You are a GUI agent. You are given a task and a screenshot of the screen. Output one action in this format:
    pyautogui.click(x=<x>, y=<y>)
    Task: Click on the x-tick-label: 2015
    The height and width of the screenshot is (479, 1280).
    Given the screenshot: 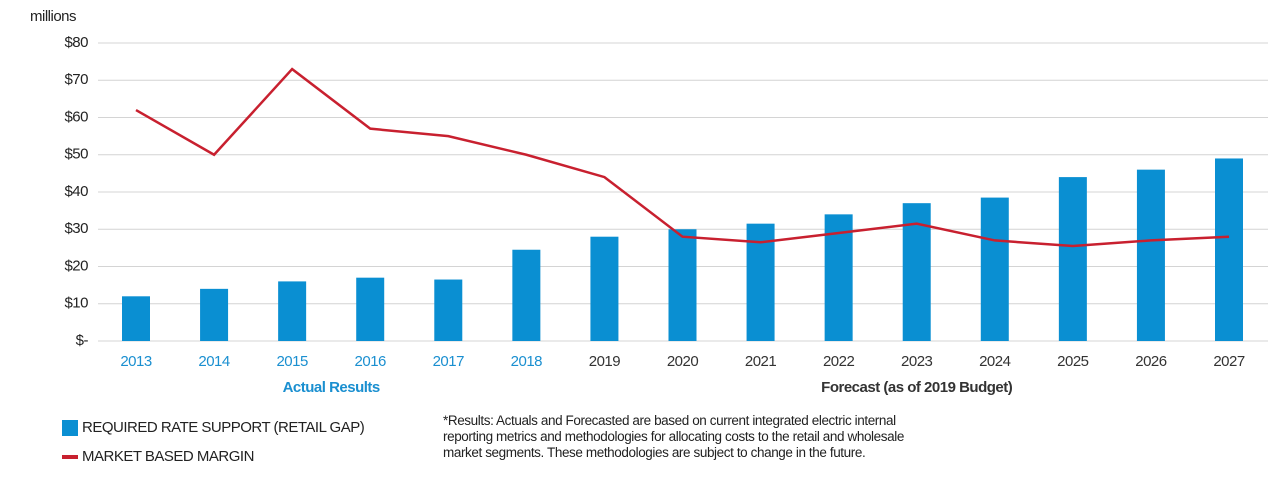 What is the action you would take?
    pyautogui.click(x=292, y=361)
    